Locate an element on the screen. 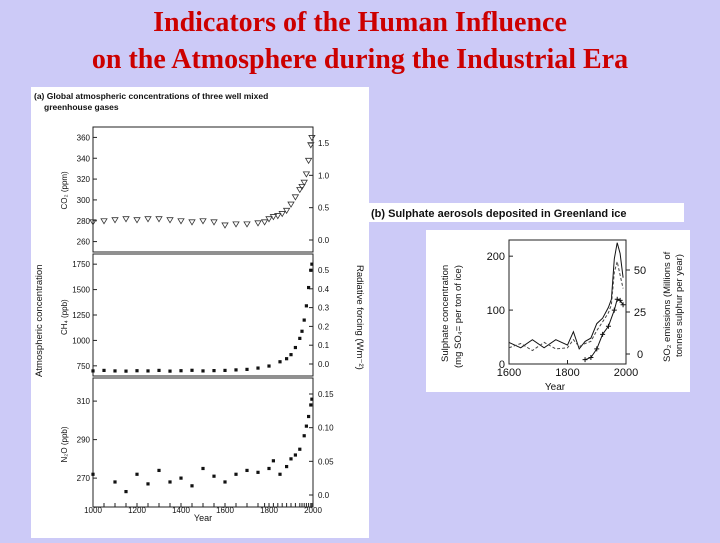 This screenshot has width=720, height=543. y-tick-label: 1250 is located at coordinates (81, 315).